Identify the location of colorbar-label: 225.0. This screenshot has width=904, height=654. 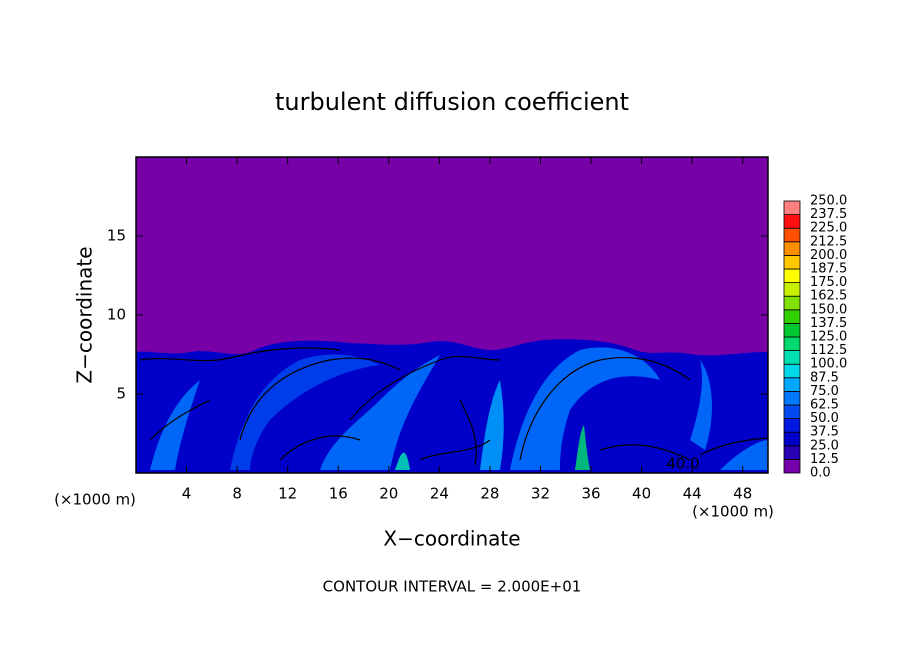
(828, 228).